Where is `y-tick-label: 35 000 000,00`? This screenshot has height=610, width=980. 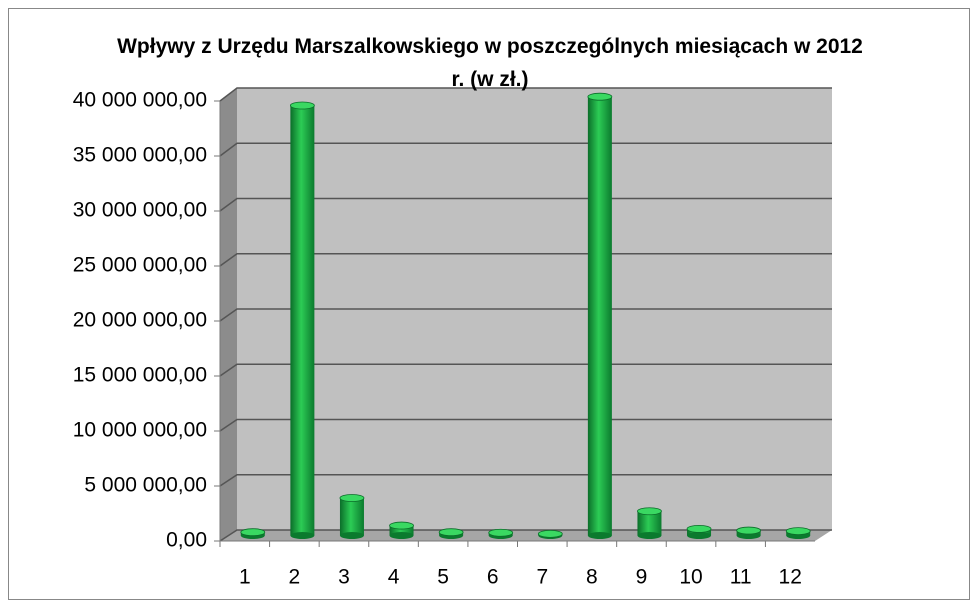
y-tick-label: 35 000 000,00 is located at coordinates (140, 155).